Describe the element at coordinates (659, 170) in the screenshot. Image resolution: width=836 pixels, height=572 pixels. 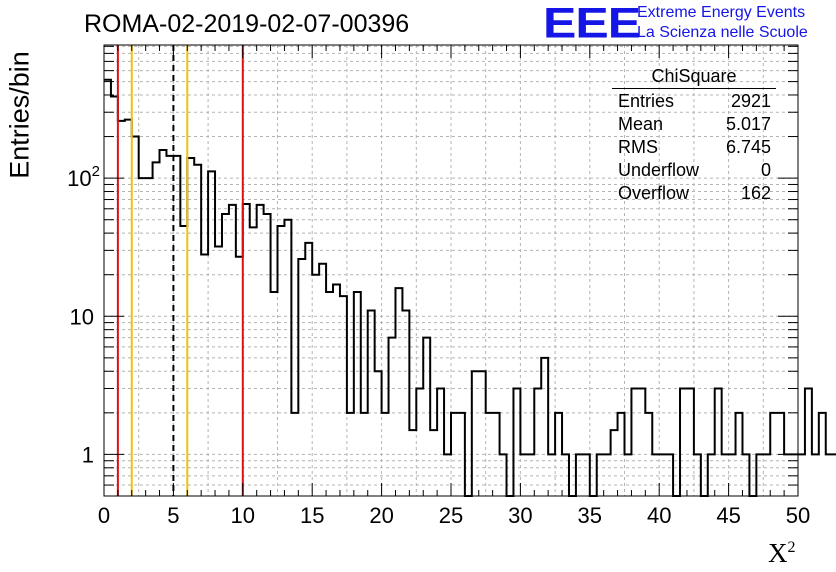
I see `stats-label: Underflow` at that location.